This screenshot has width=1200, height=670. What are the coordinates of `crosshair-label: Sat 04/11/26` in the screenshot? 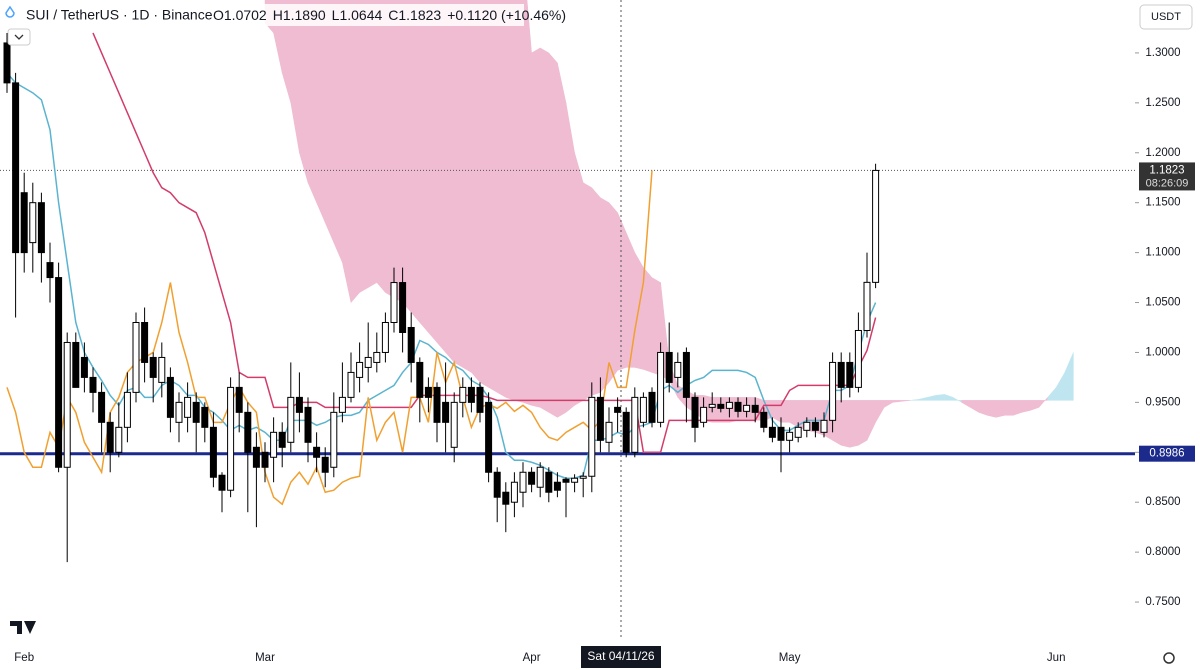 It's located at (620, 656).